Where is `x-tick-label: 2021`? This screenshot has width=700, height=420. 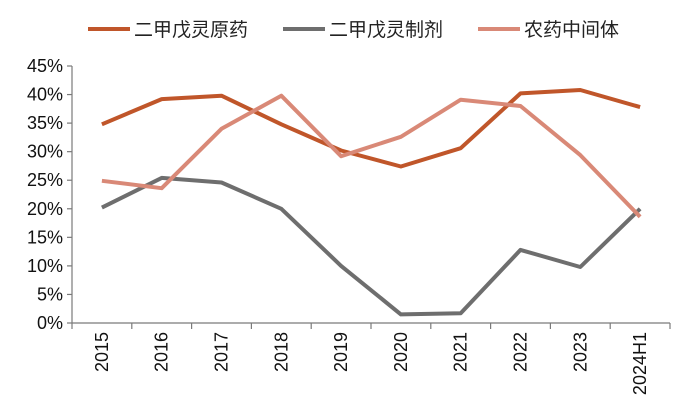
x-tick-label: 2021 is located at coordinates (461, 352).